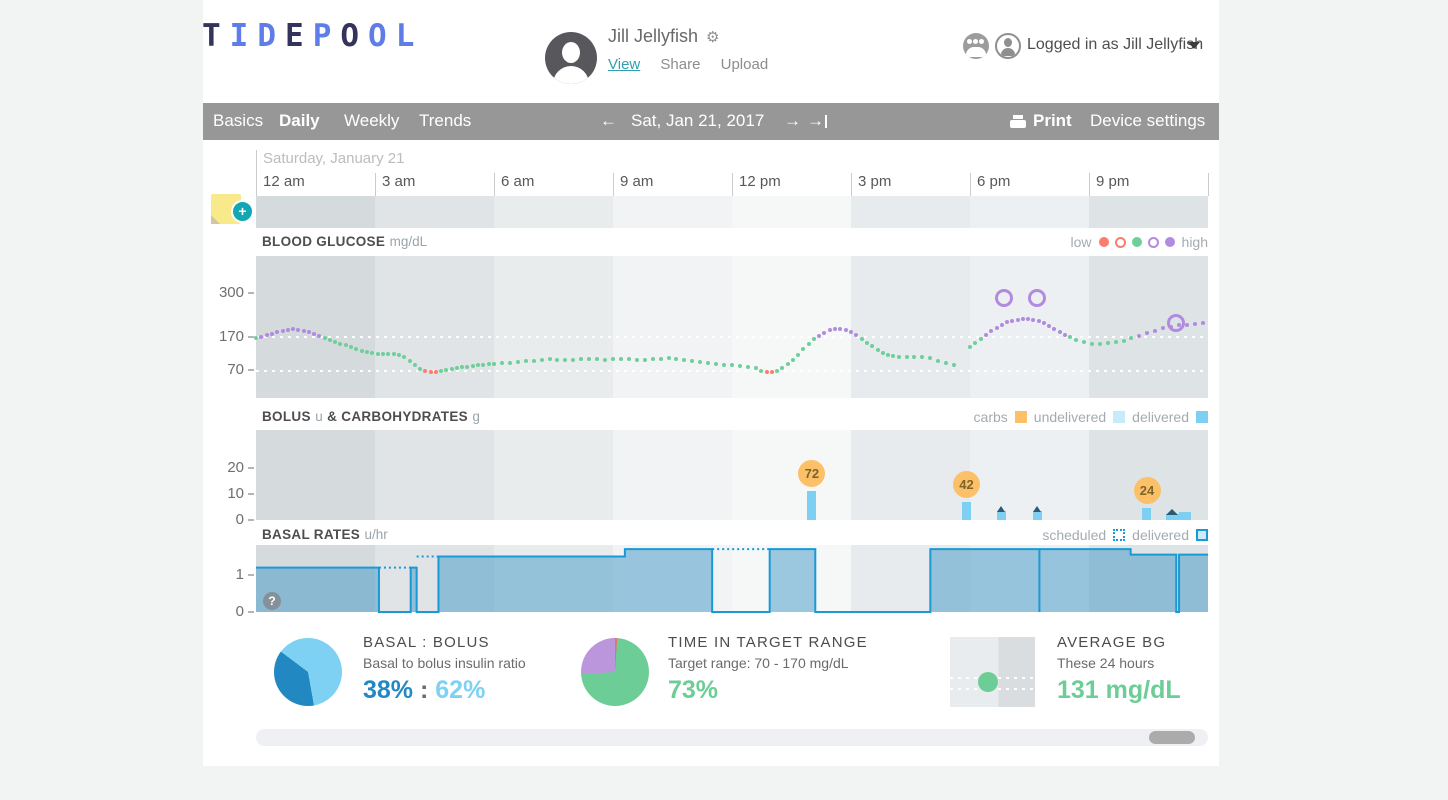  I want to click on next-day-icon: →, so click(792, 120).